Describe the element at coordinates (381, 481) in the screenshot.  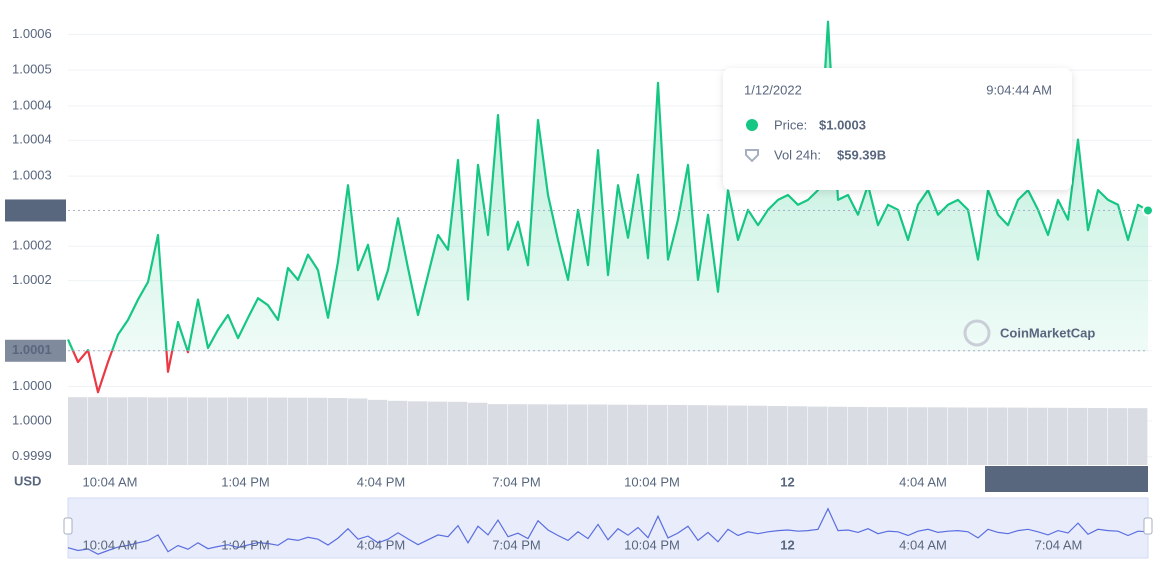
I see `x-tick-label: 4:04 PM` at that location.